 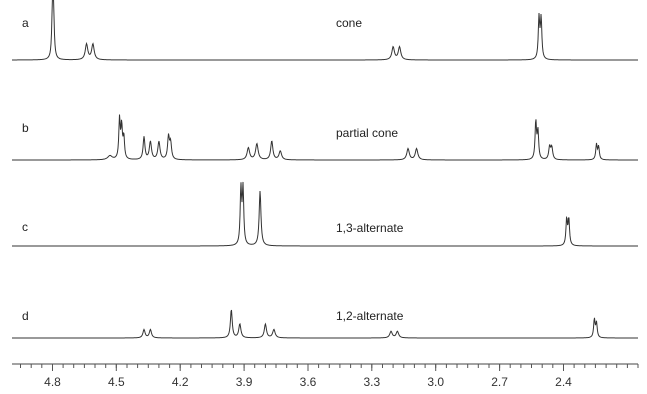 What do you see at coordinates (563, 382) in the screenshot?
I see `x-tick-label: 2.4` at bounding box center [563, 382].